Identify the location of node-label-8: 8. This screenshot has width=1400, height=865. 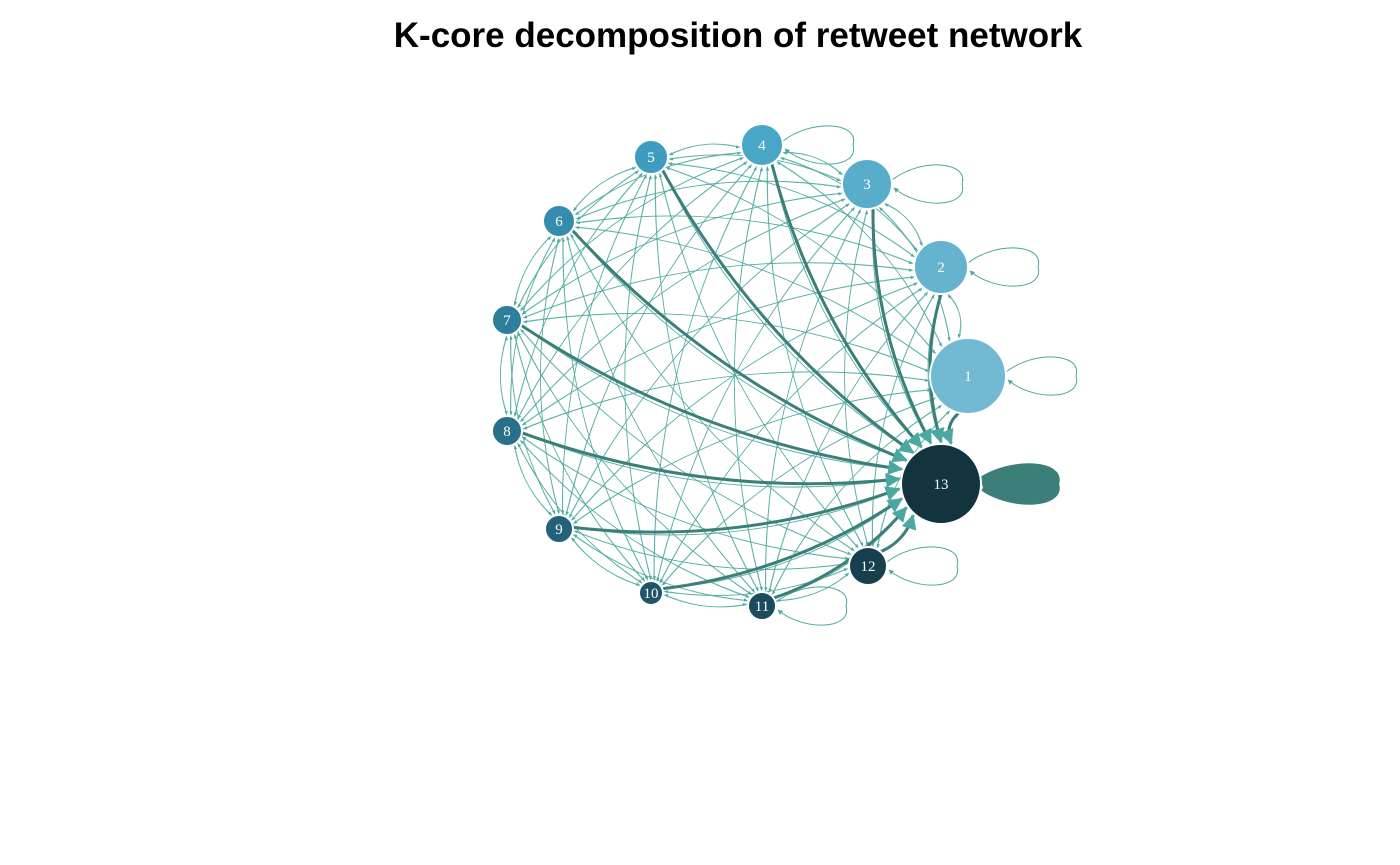
(507, 432).